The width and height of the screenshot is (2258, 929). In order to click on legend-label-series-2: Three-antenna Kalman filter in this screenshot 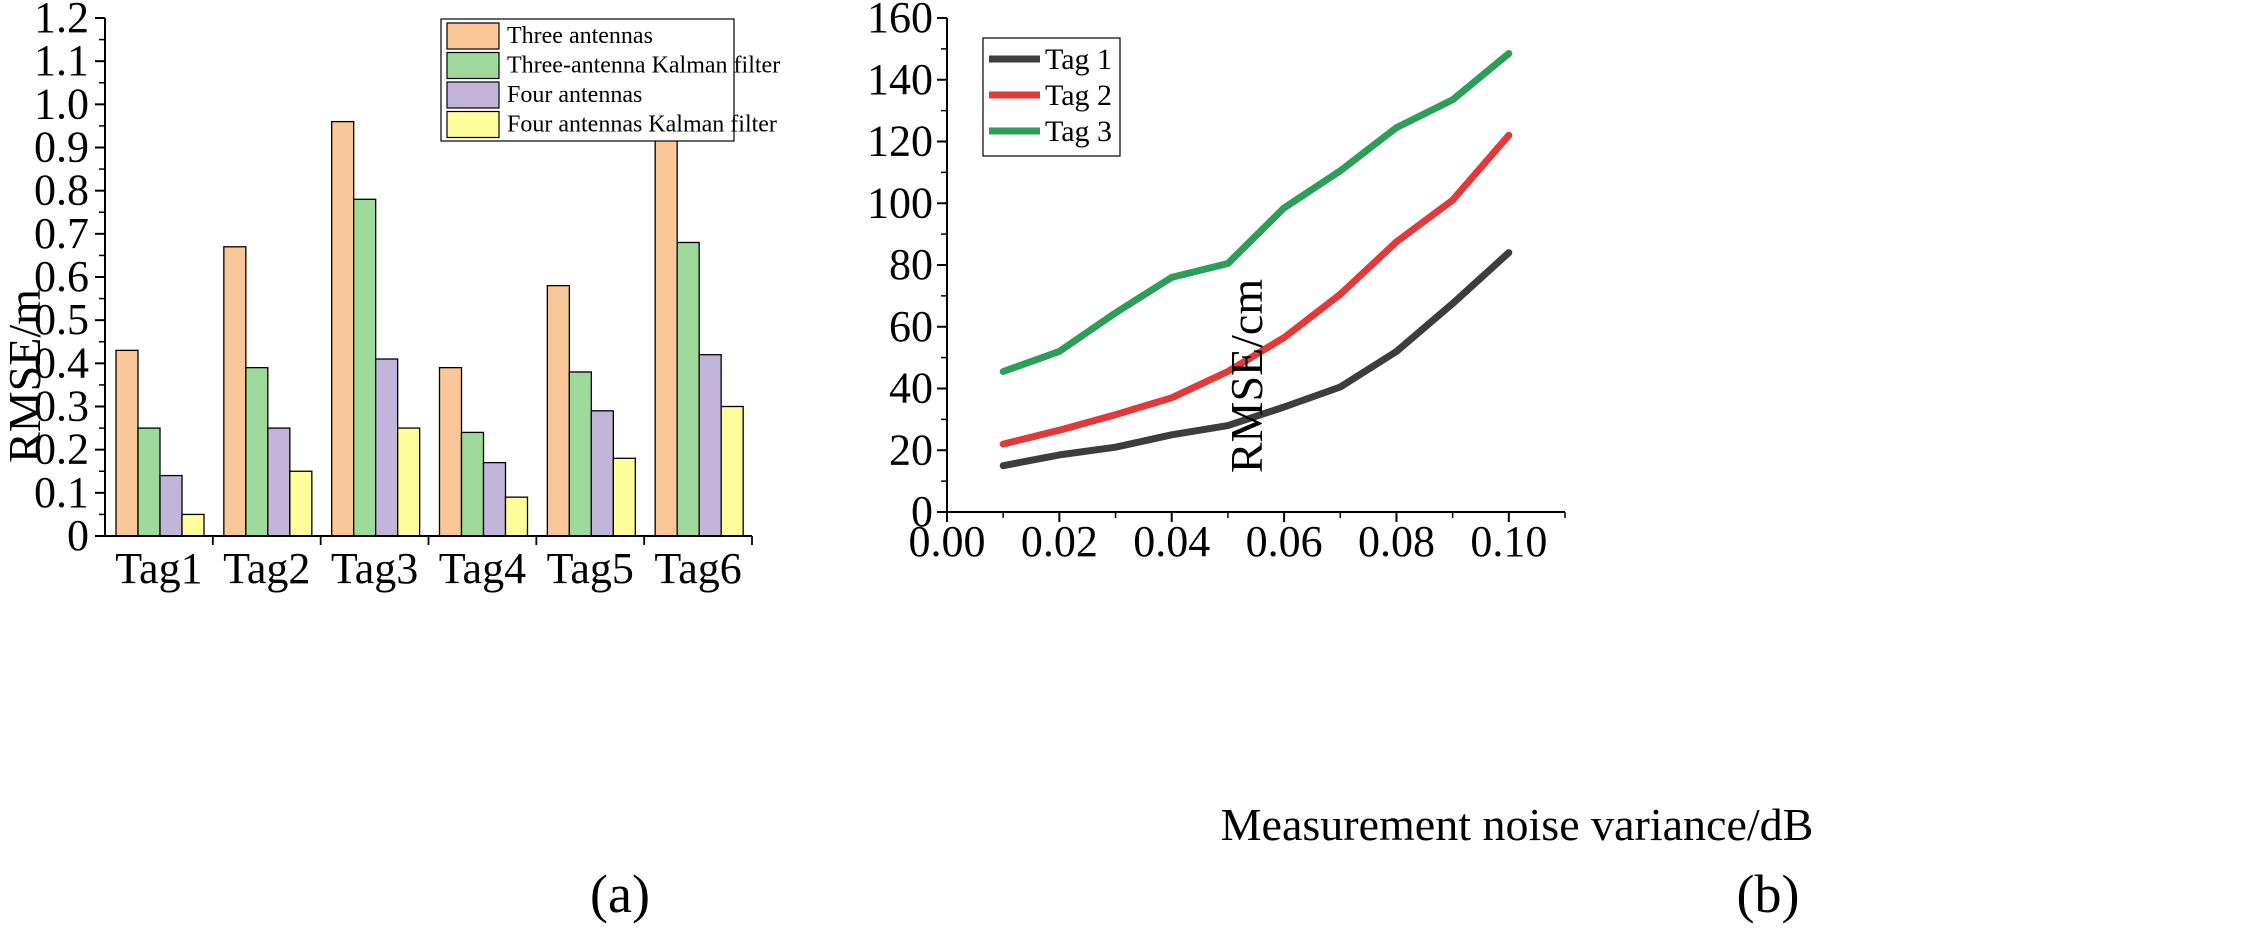, I will do `click(643, 66)`.